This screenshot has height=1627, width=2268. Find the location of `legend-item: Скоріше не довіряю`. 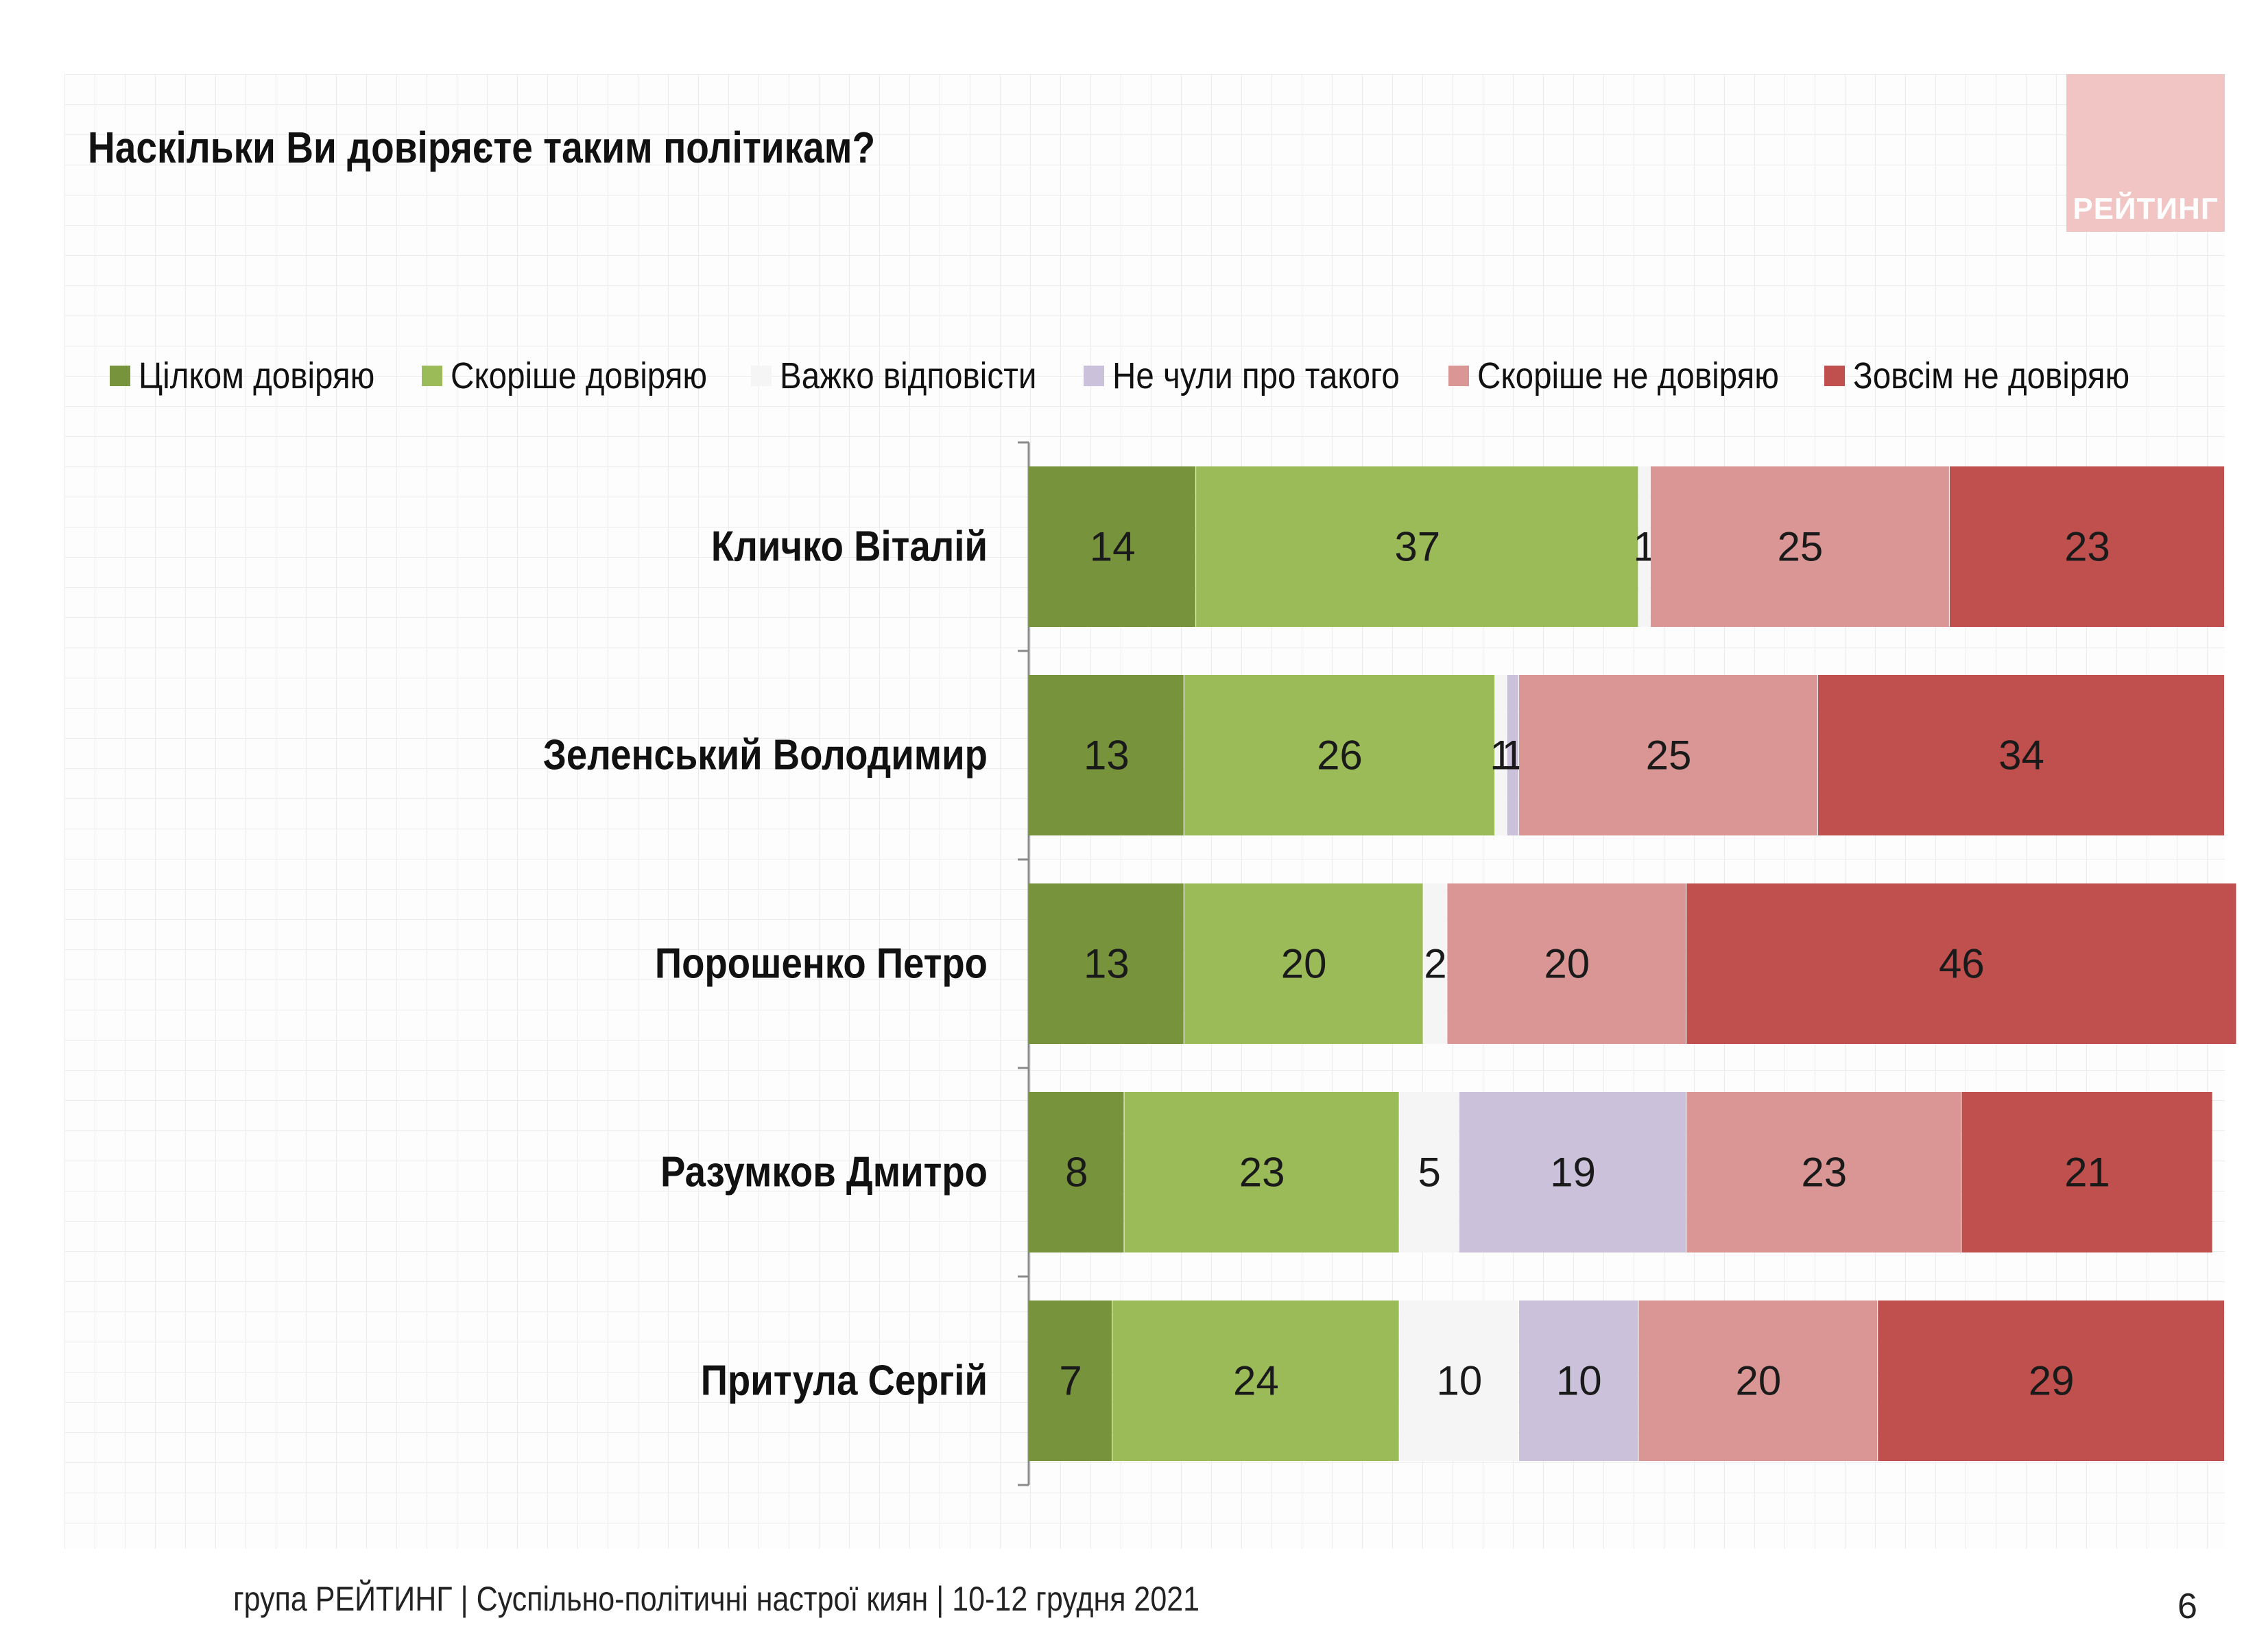

legend-item: Скоріше не довіряю is located at coordinates (1634, 375).